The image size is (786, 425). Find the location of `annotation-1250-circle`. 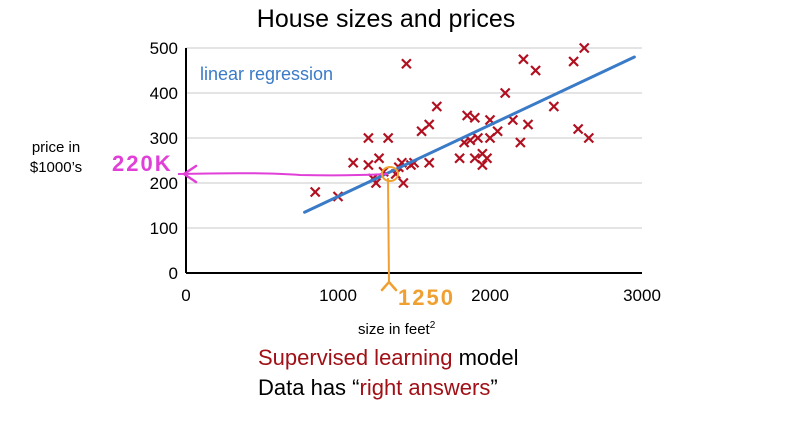

annotation-1250-circle is located at coordinates (390, 174).